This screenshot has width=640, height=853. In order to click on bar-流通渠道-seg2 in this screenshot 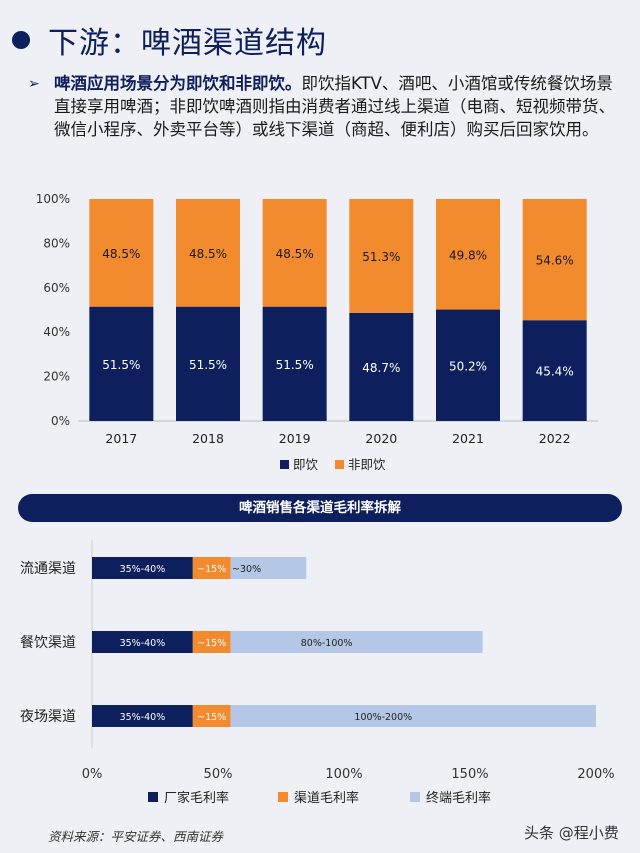, I will do `click(268, 568)`.